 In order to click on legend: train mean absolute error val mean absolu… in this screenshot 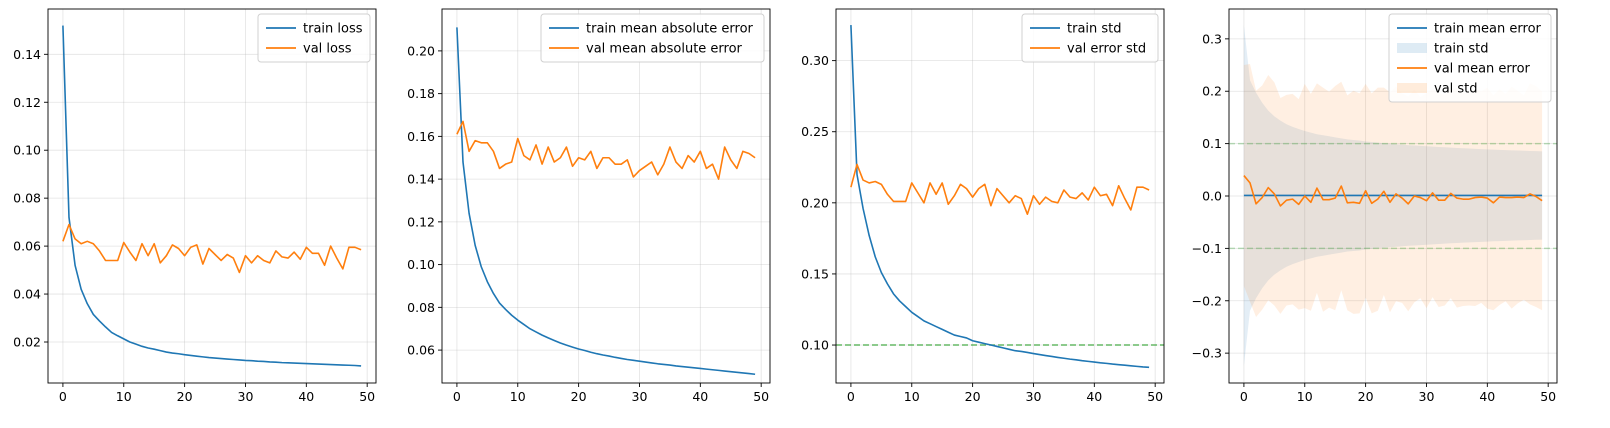, I will do `click(652, 38)`.